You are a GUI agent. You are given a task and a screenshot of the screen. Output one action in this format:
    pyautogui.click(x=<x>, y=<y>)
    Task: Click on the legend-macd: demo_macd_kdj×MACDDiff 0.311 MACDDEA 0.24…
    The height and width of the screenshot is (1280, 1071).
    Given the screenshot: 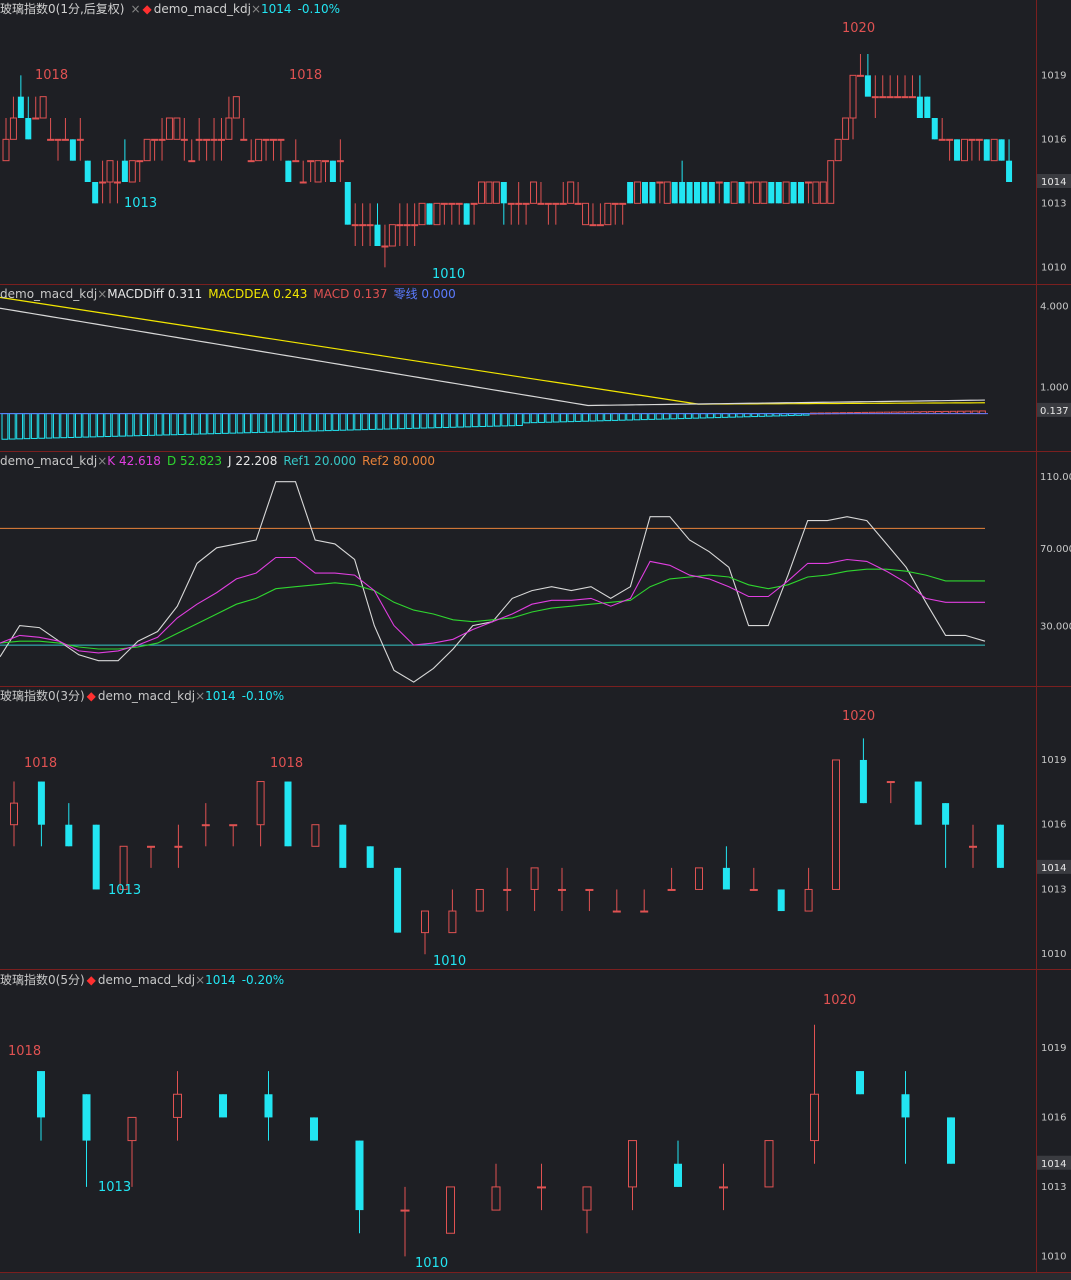 What is the action you would take?
    pyautogui.click(x=231, y=294)
    